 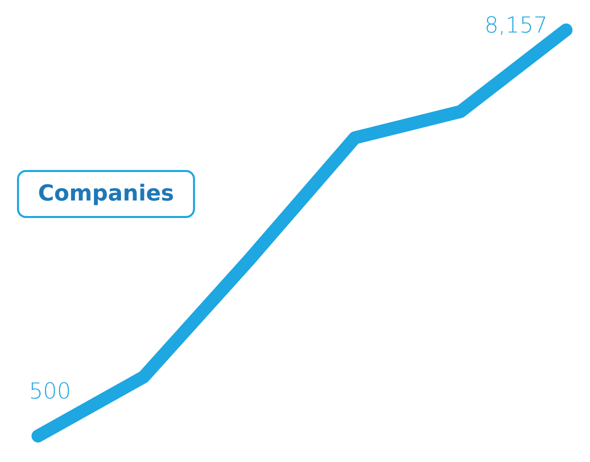 I want to click on text: Companies, so click(x=106, y=194).